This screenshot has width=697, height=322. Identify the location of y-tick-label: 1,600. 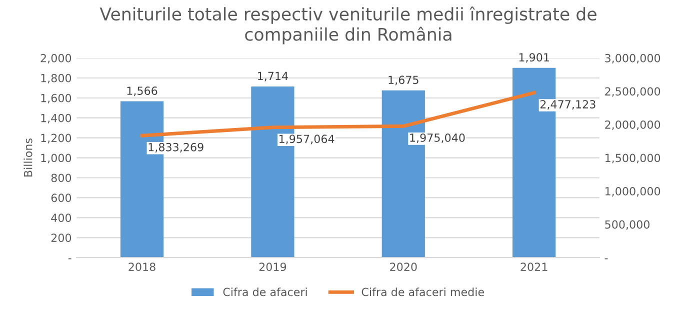
(56, 99).